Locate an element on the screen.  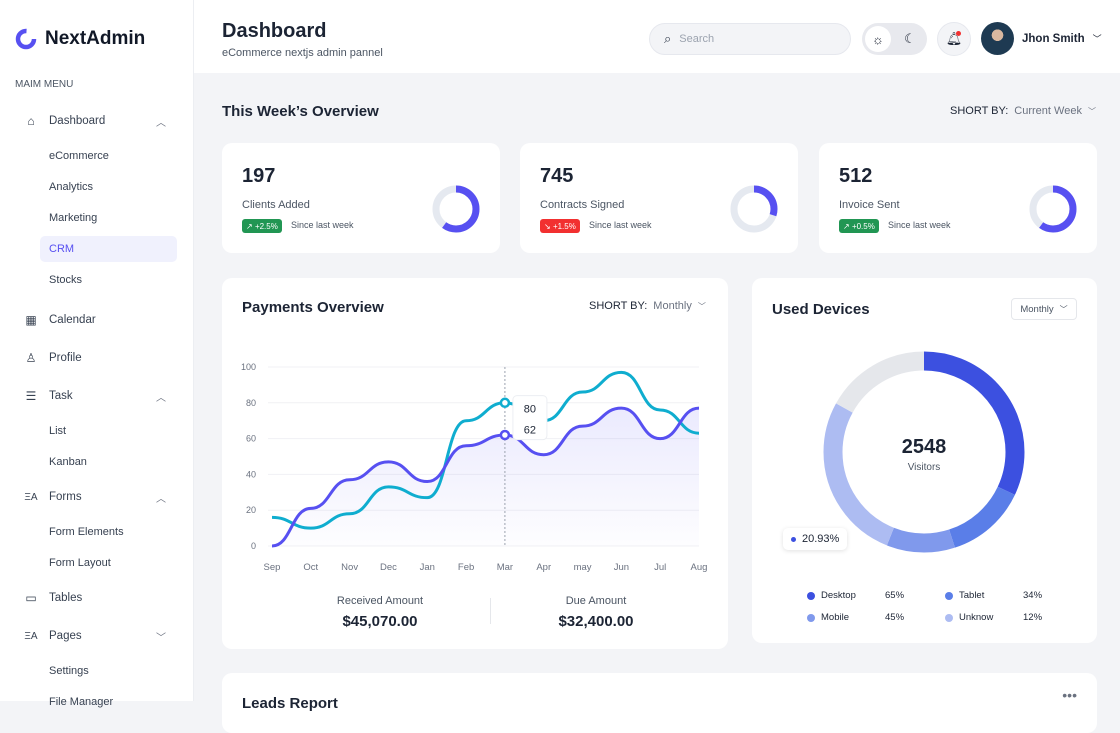
legend-value: 12% is located at coordinates (1033, 617).